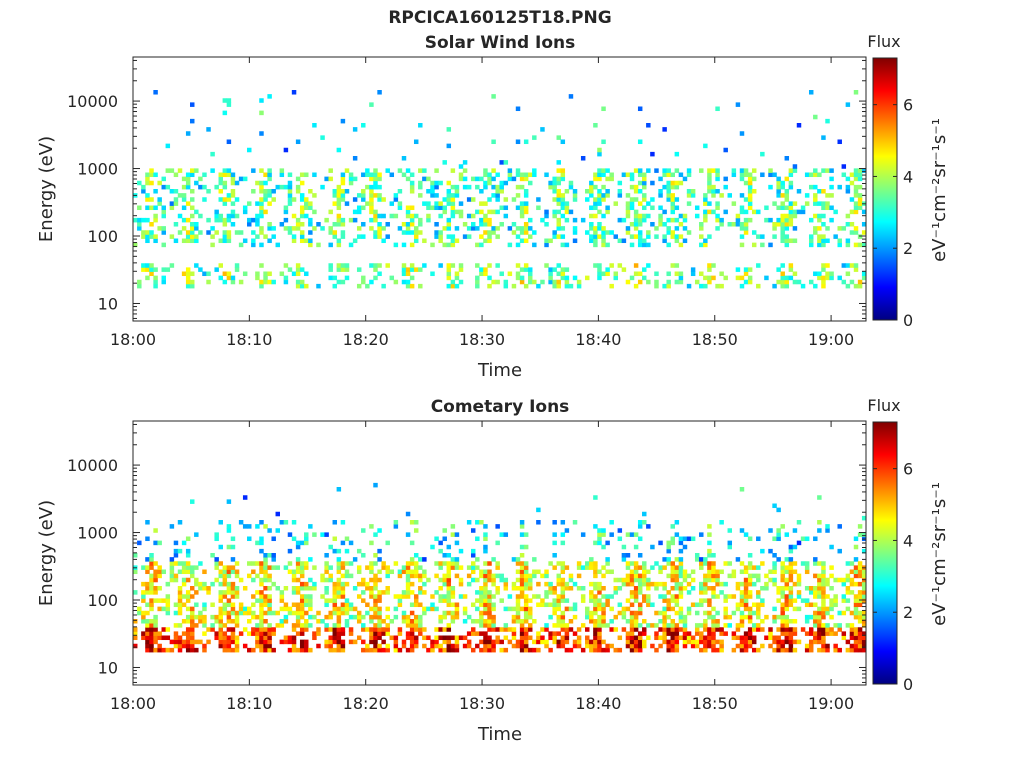 The height and width of the screenshot is (768, 1024). What do you see at coordinates (908, 612) in the screenshot?
I see `colorbar-tick-label: 2` at bounding box center [908, 612].